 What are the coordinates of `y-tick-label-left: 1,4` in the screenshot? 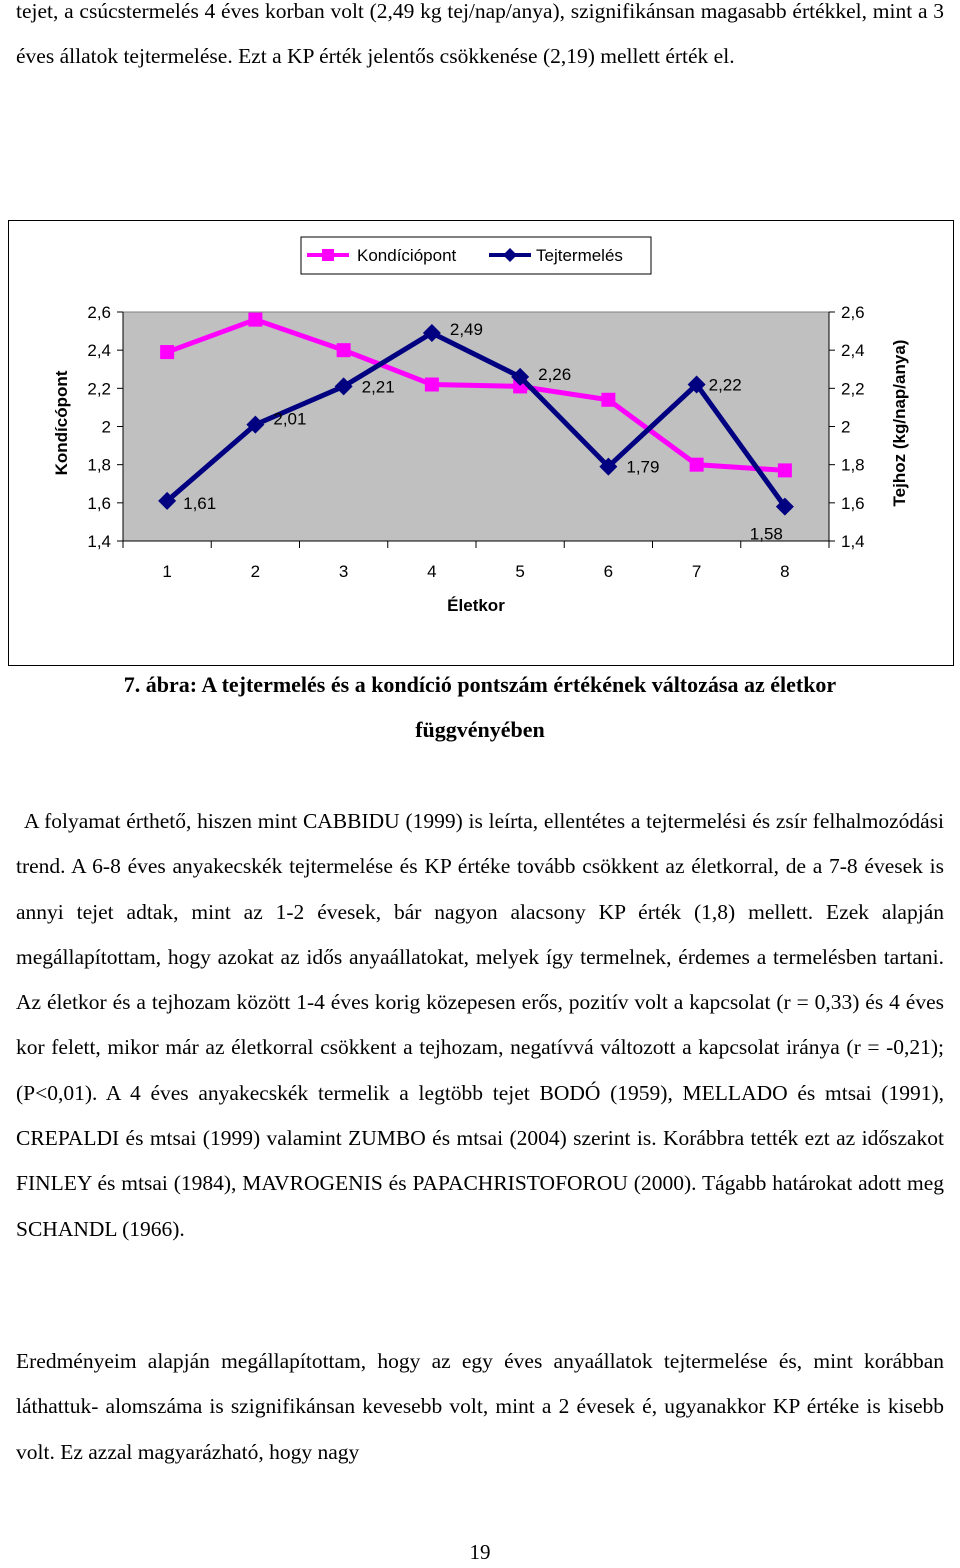 It's located at (99, 541).